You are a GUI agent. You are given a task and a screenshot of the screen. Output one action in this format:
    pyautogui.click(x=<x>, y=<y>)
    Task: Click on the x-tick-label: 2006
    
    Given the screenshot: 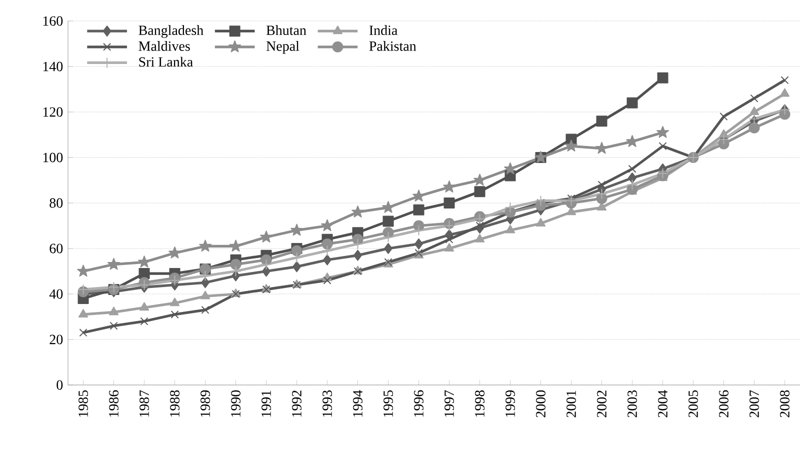 What is the action you would take?
    pyautogui.click(x=723, y=404)
    